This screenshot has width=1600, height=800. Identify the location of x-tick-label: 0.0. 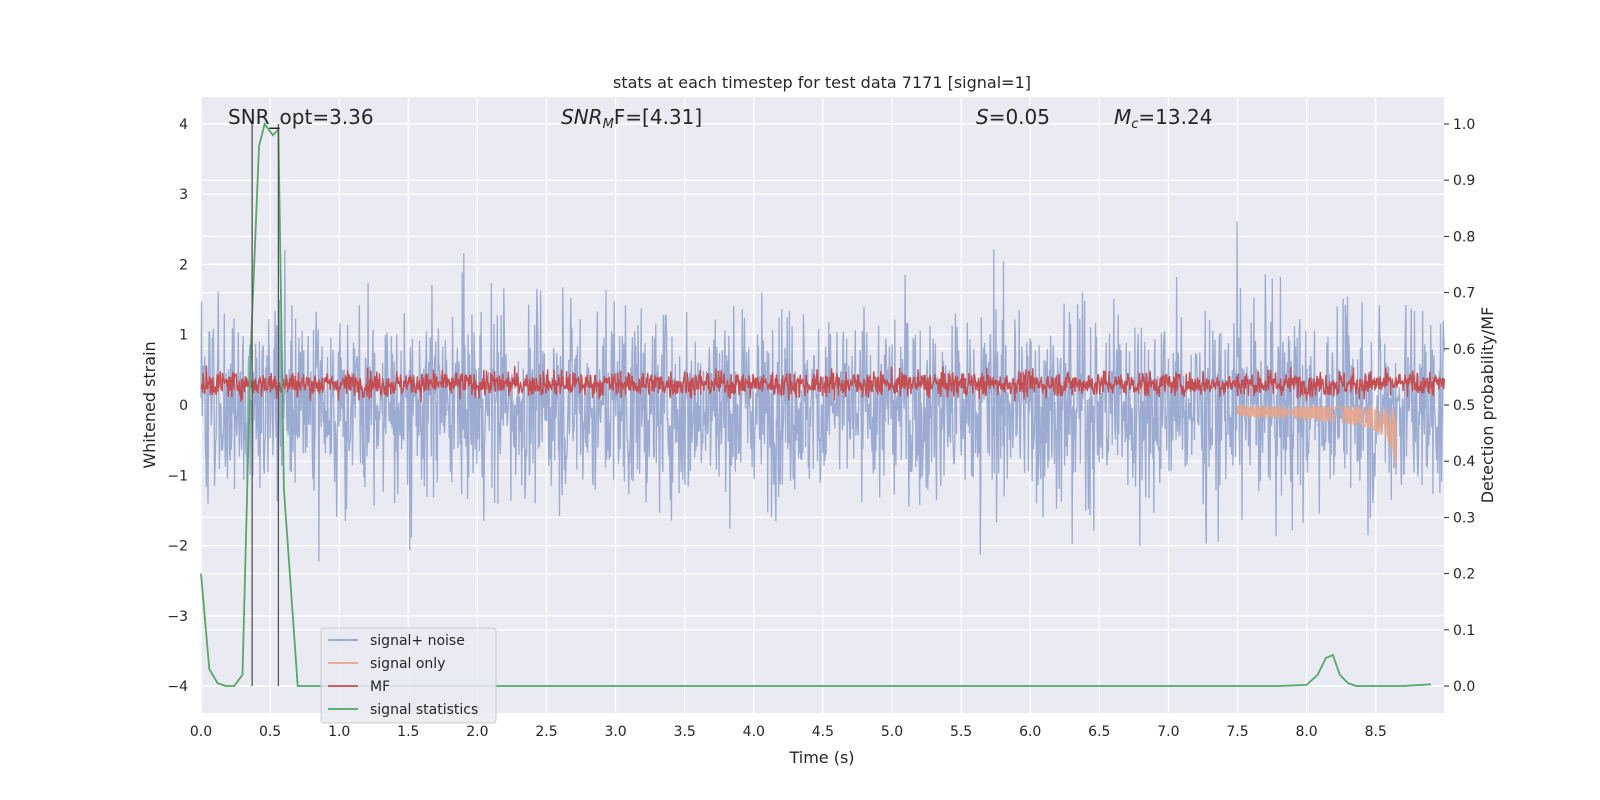
(201, 732).